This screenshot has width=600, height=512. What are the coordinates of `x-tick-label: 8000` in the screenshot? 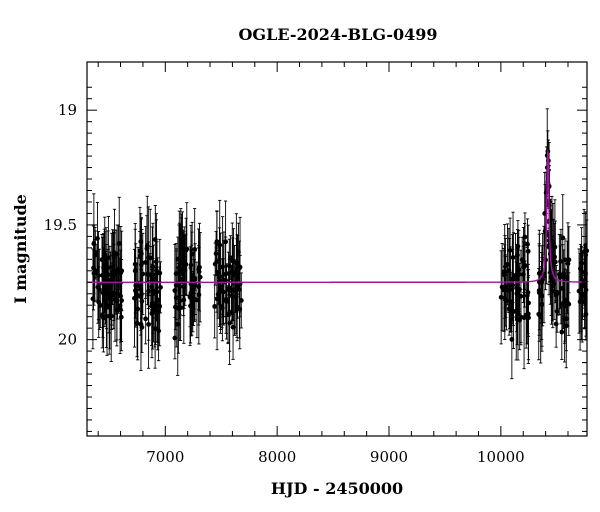 It's located at (277, 457).